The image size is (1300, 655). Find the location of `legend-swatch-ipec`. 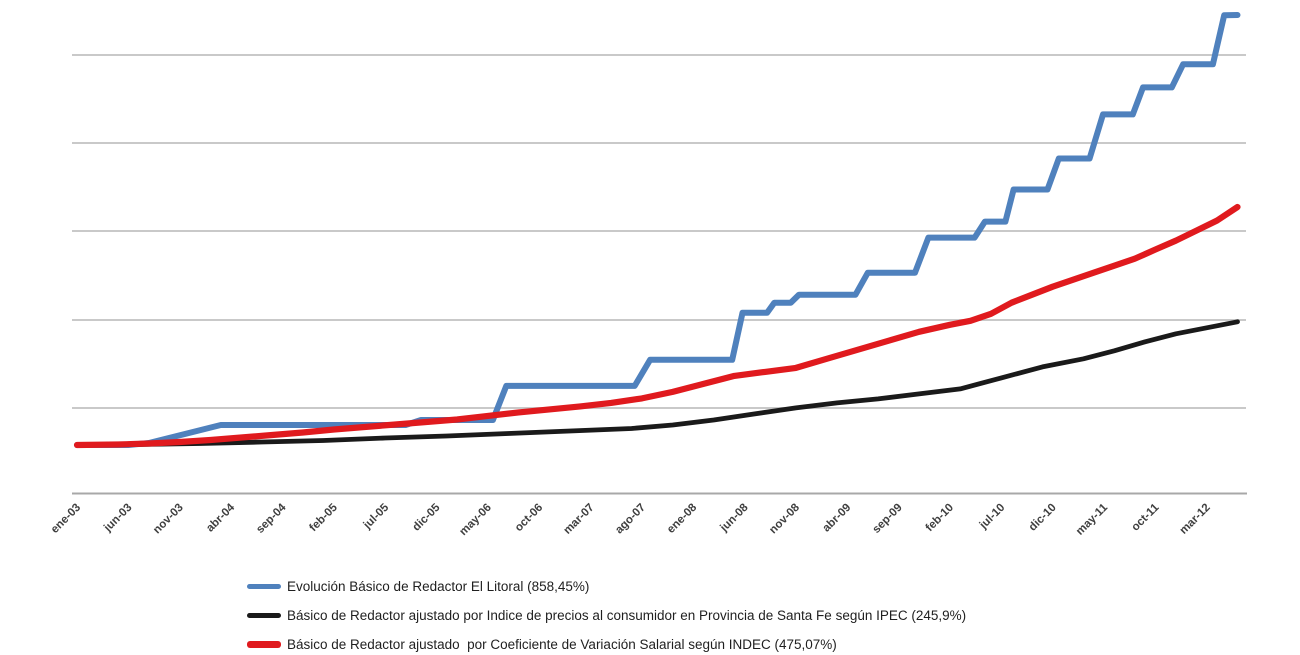

legend-swatch-ipec is located at coordinates (264, 615).